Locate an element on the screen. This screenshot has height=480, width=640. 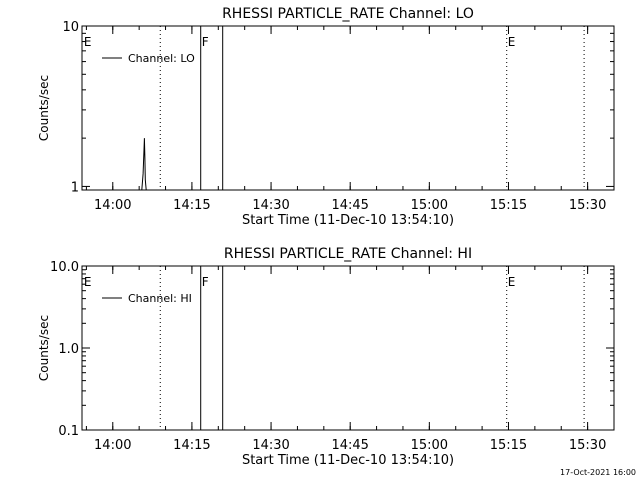
y-tick-label: 1.0 is located at coordinates (68, 349).